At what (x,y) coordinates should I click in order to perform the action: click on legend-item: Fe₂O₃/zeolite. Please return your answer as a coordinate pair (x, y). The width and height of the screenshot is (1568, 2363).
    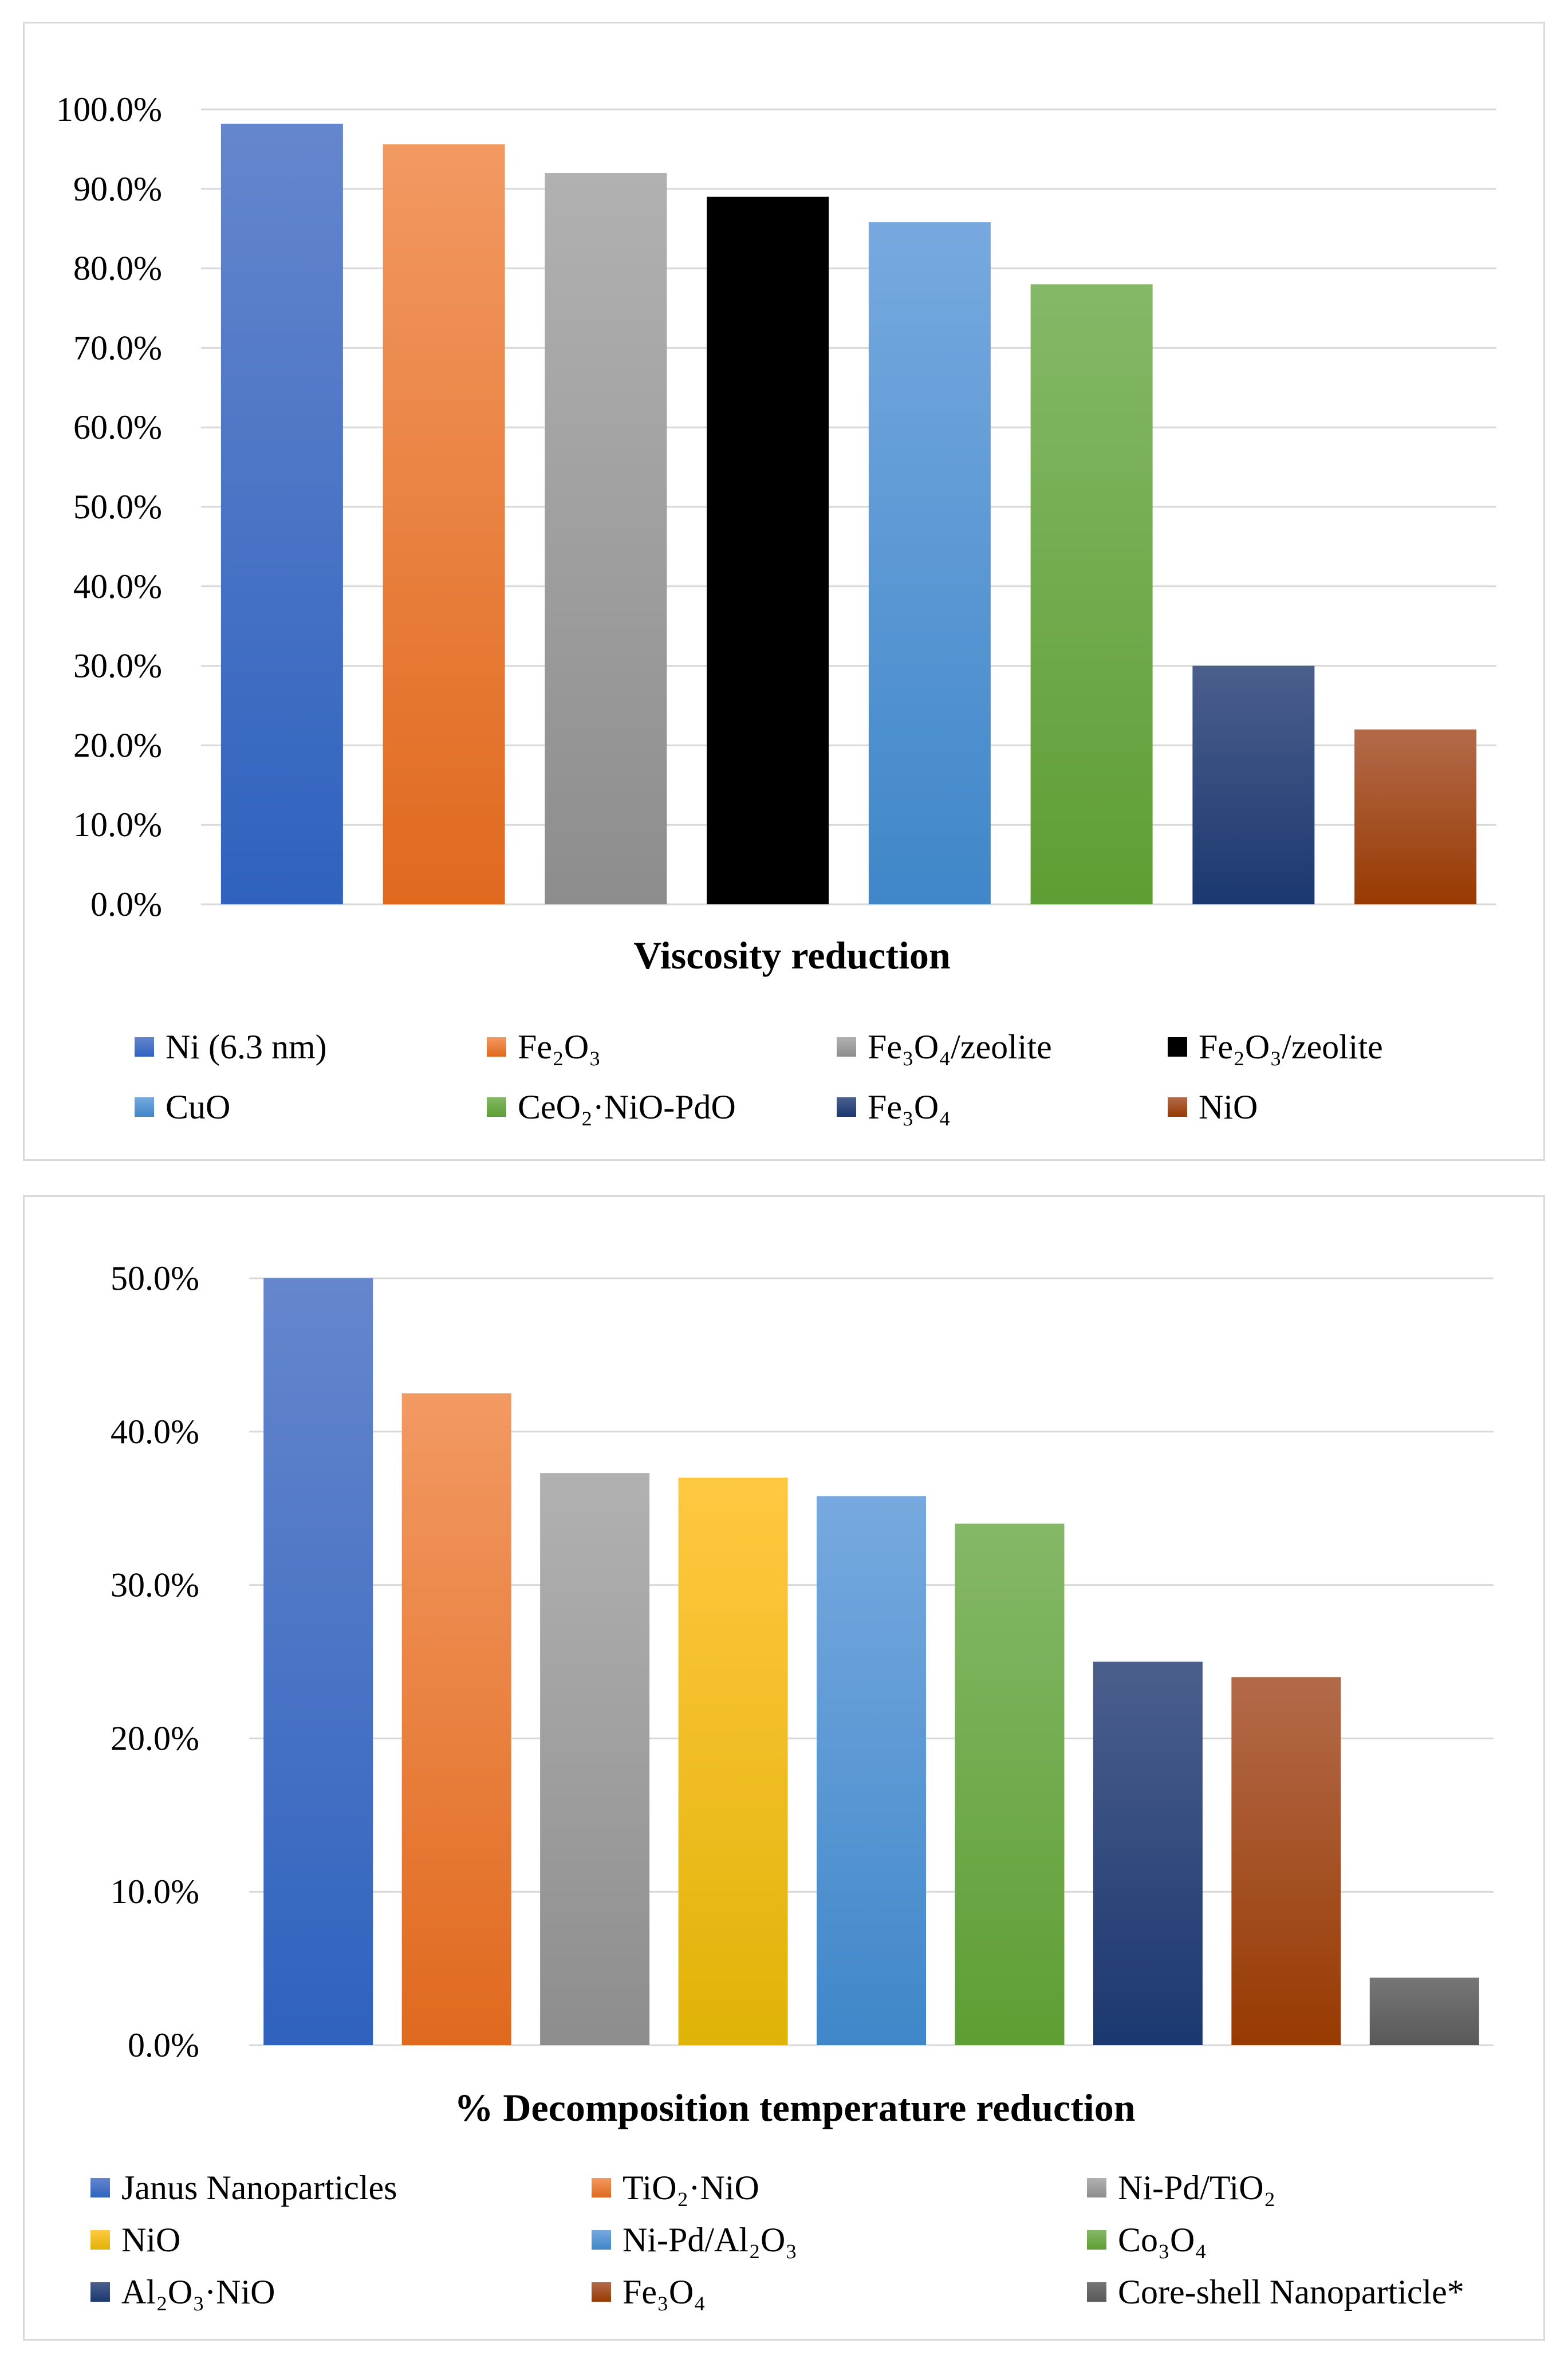
    Looking at the image, I should click on (1275, 1047).